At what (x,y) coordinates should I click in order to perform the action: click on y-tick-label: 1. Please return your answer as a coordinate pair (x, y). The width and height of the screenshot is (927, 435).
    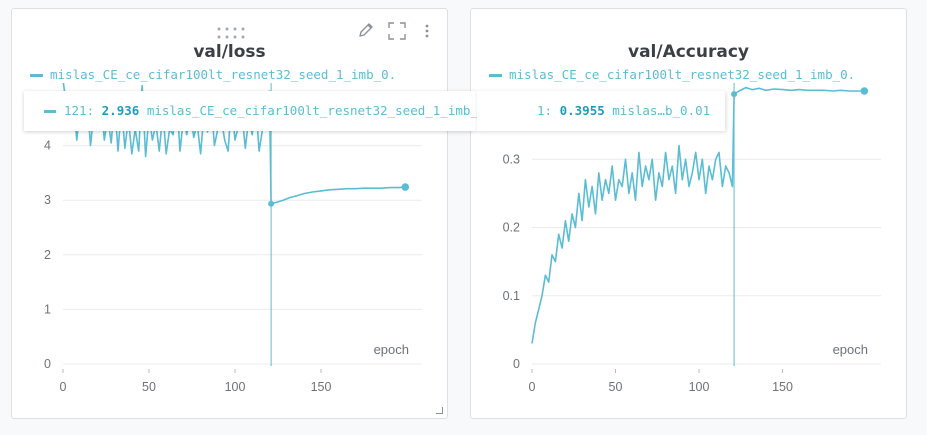
    Looking at the image, I should click on (47, 309).